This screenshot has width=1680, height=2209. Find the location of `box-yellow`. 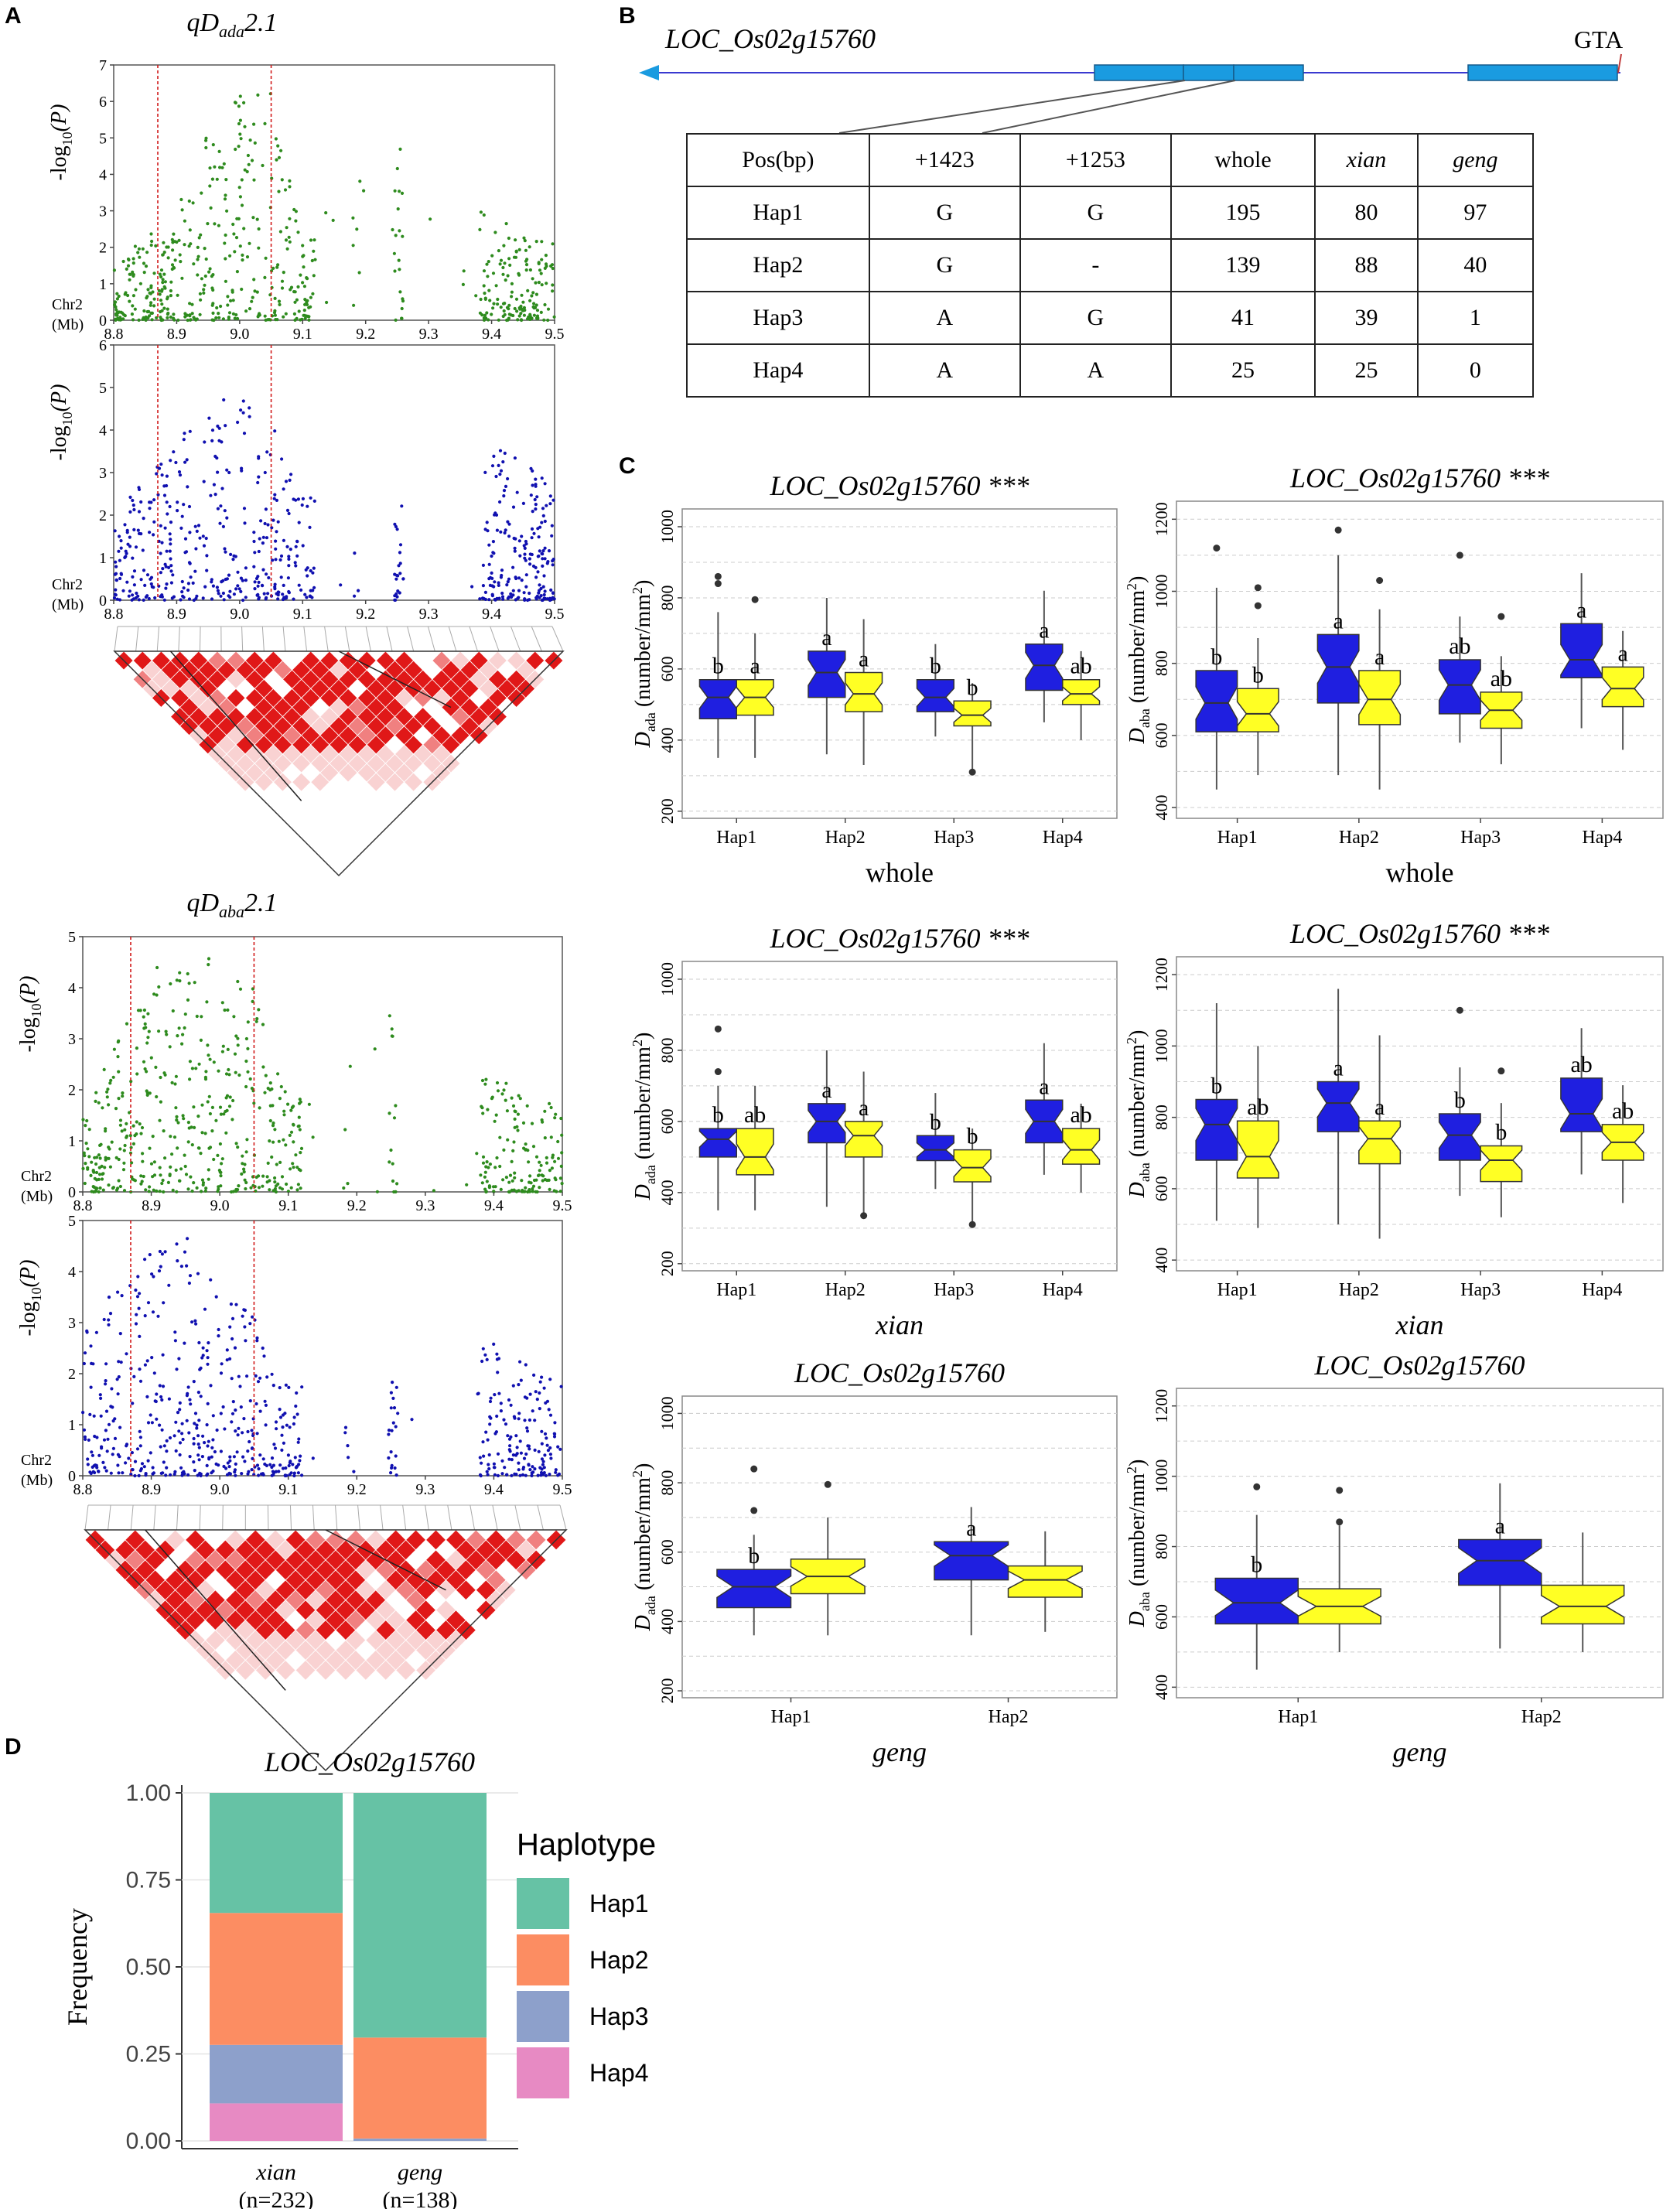

box-yellow is located at coordinates (973, 714).